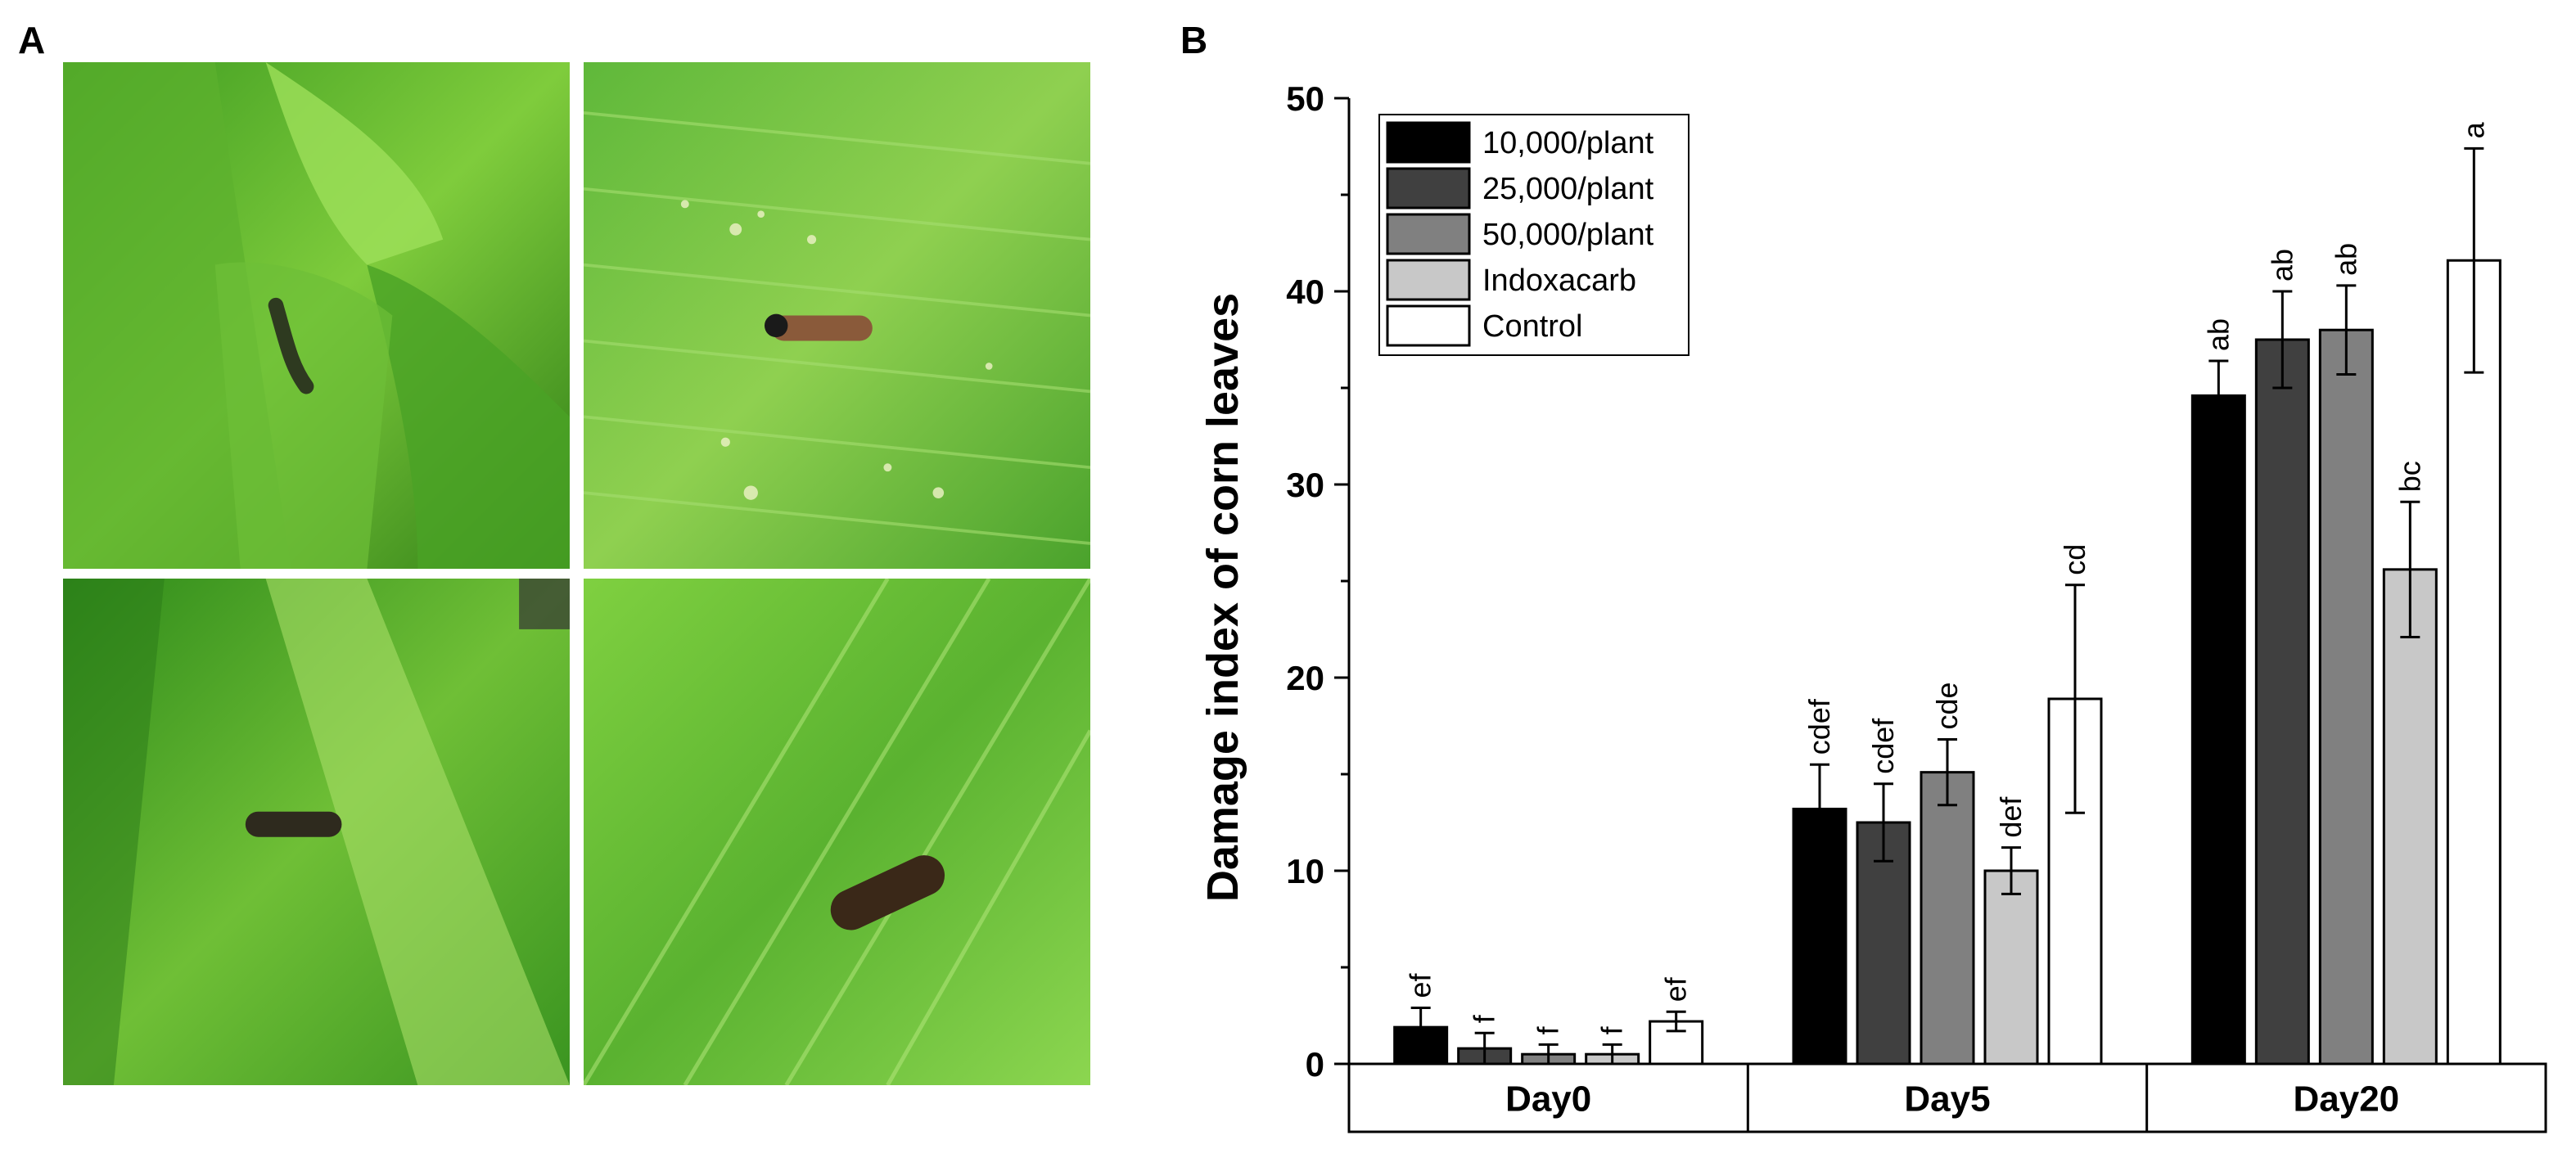 The width and height of the screenshot is (2576, 1167). Describe the element at coordinates (2346, 1099) in the screenshot. I see `category-label: Day20` at that location.